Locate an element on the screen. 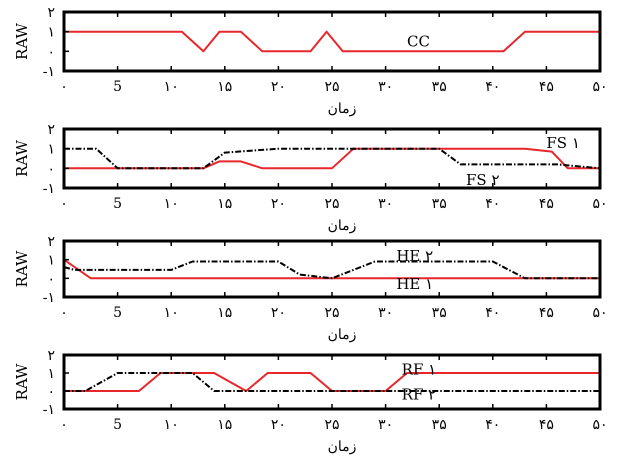  series-annotation: CC is located at coordinates (418, 42).